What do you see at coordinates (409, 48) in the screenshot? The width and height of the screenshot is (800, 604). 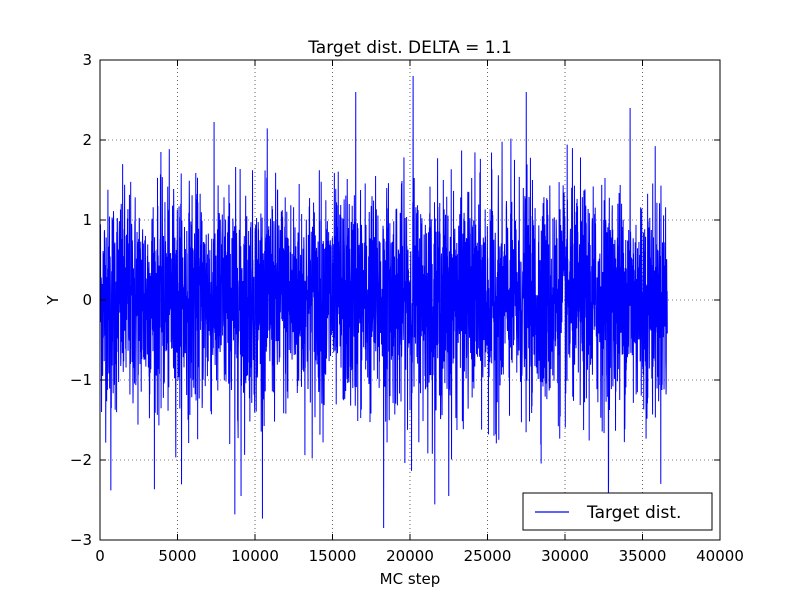 I see `chart-title: Target dist. DELTA = 1.1` at bounding box center [409, 48].